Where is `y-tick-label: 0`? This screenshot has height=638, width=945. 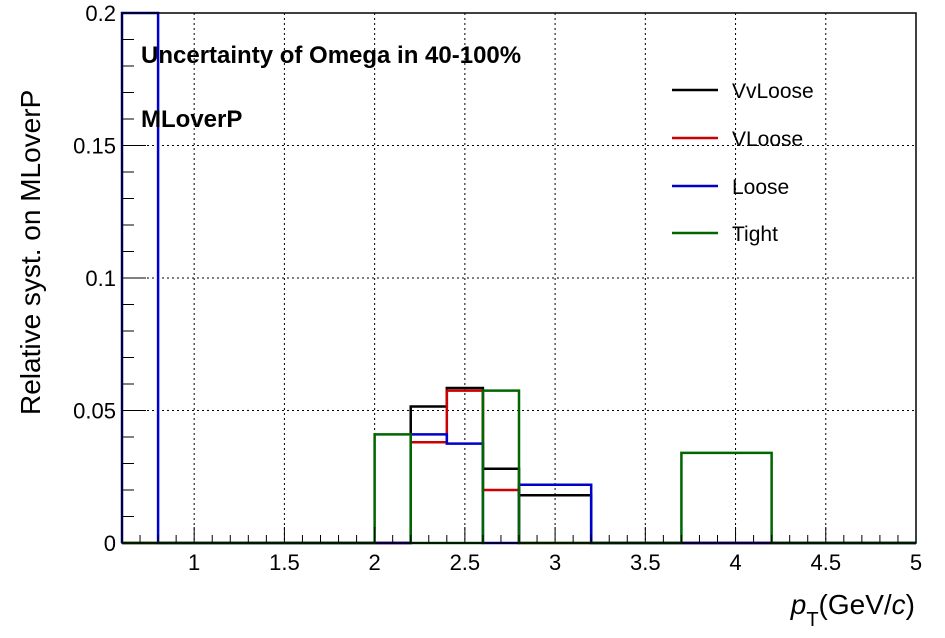
y-tick-label: 0 is located at coordinates (110, 543).